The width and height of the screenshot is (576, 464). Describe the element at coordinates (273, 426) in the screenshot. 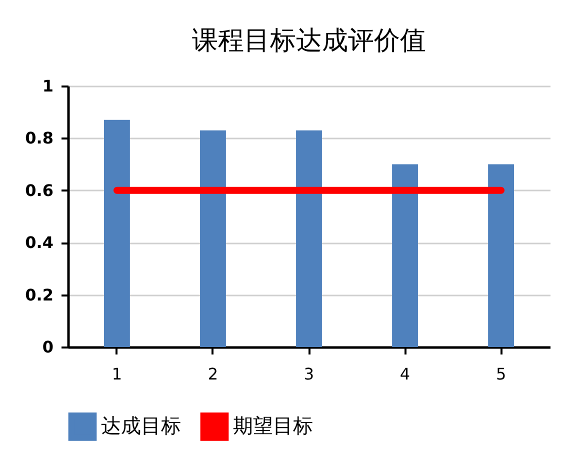

I see `legend-label: 期望目标` at that location.